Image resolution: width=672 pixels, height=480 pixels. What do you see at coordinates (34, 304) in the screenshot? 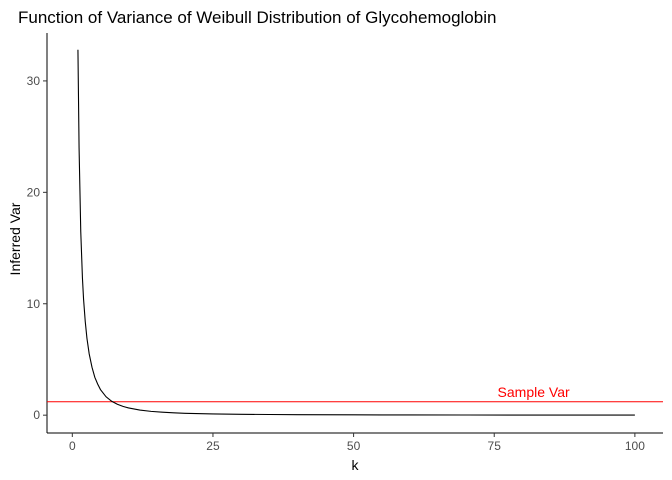
I see `y-tick-label-10: 10` at bounding box center [34, 304].